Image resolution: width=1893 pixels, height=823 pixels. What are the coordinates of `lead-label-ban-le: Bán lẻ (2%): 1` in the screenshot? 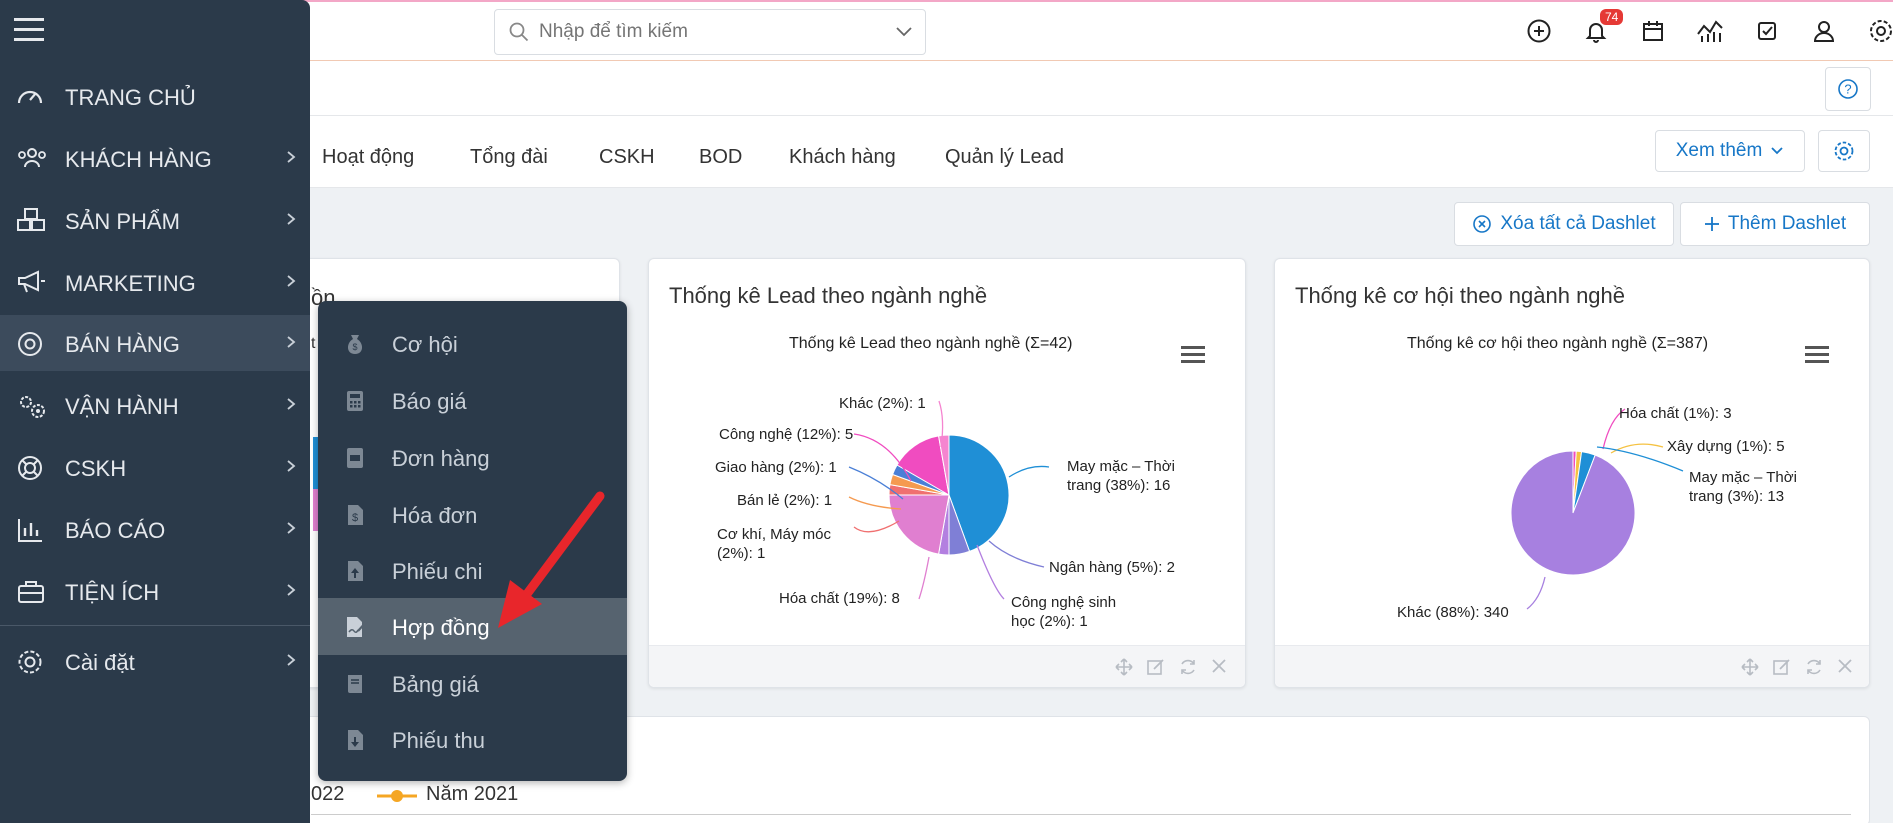 It's located at (784, 500).